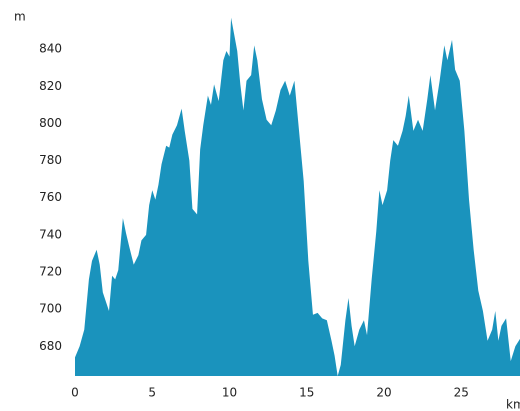 Image resolution: width=520 pixels, height=411 pixels. Describe the element at coordinates (461, 393) in the screenshot. I see `x-tick-label: 25` at that location.